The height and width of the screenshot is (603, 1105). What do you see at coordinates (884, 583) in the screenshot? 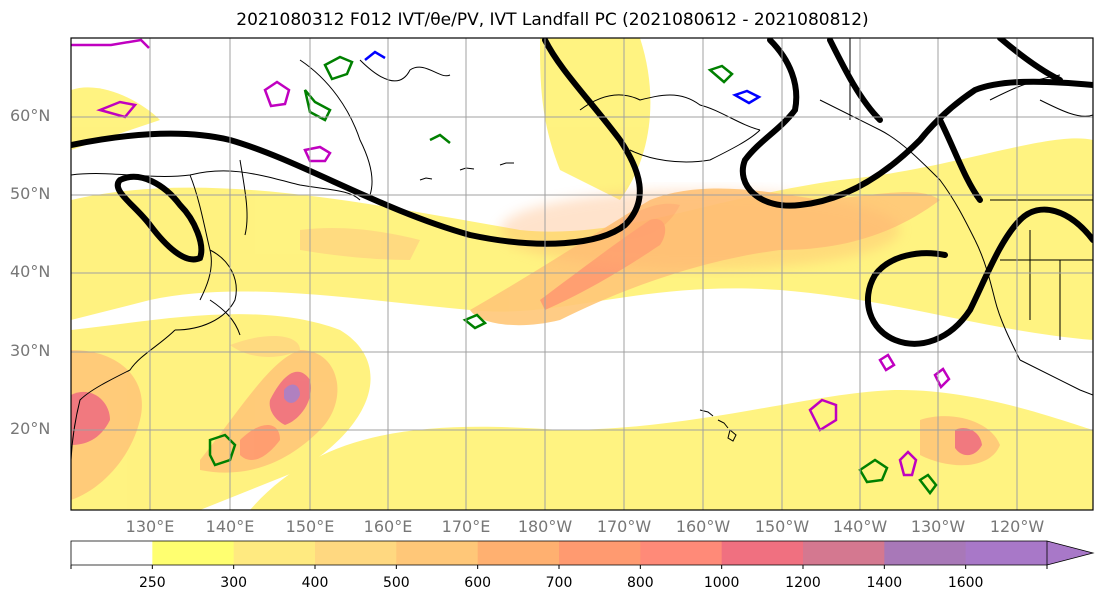
I see `colorbar-tick-label: 1400` at bounding box center [884, 583].